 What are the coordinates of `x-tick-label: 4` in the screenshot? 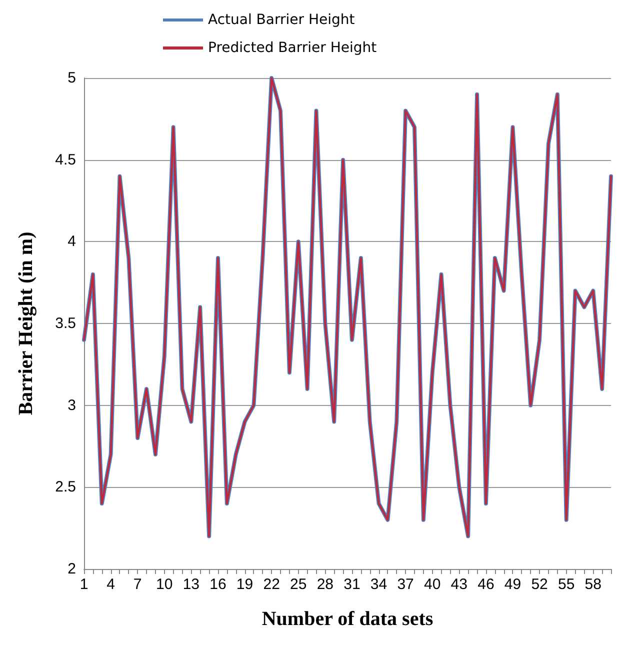 It's located at (110, 584).